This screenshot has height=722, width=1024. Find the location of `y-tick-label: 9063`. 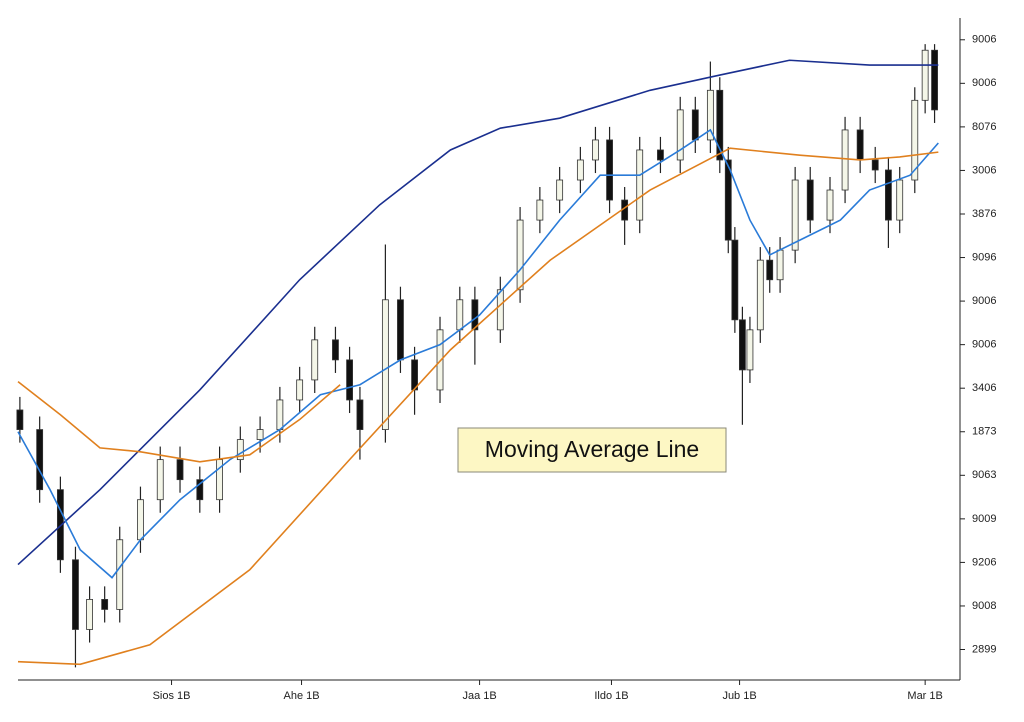

y-tick-label: 9063 is located at coordinates (984, 475).